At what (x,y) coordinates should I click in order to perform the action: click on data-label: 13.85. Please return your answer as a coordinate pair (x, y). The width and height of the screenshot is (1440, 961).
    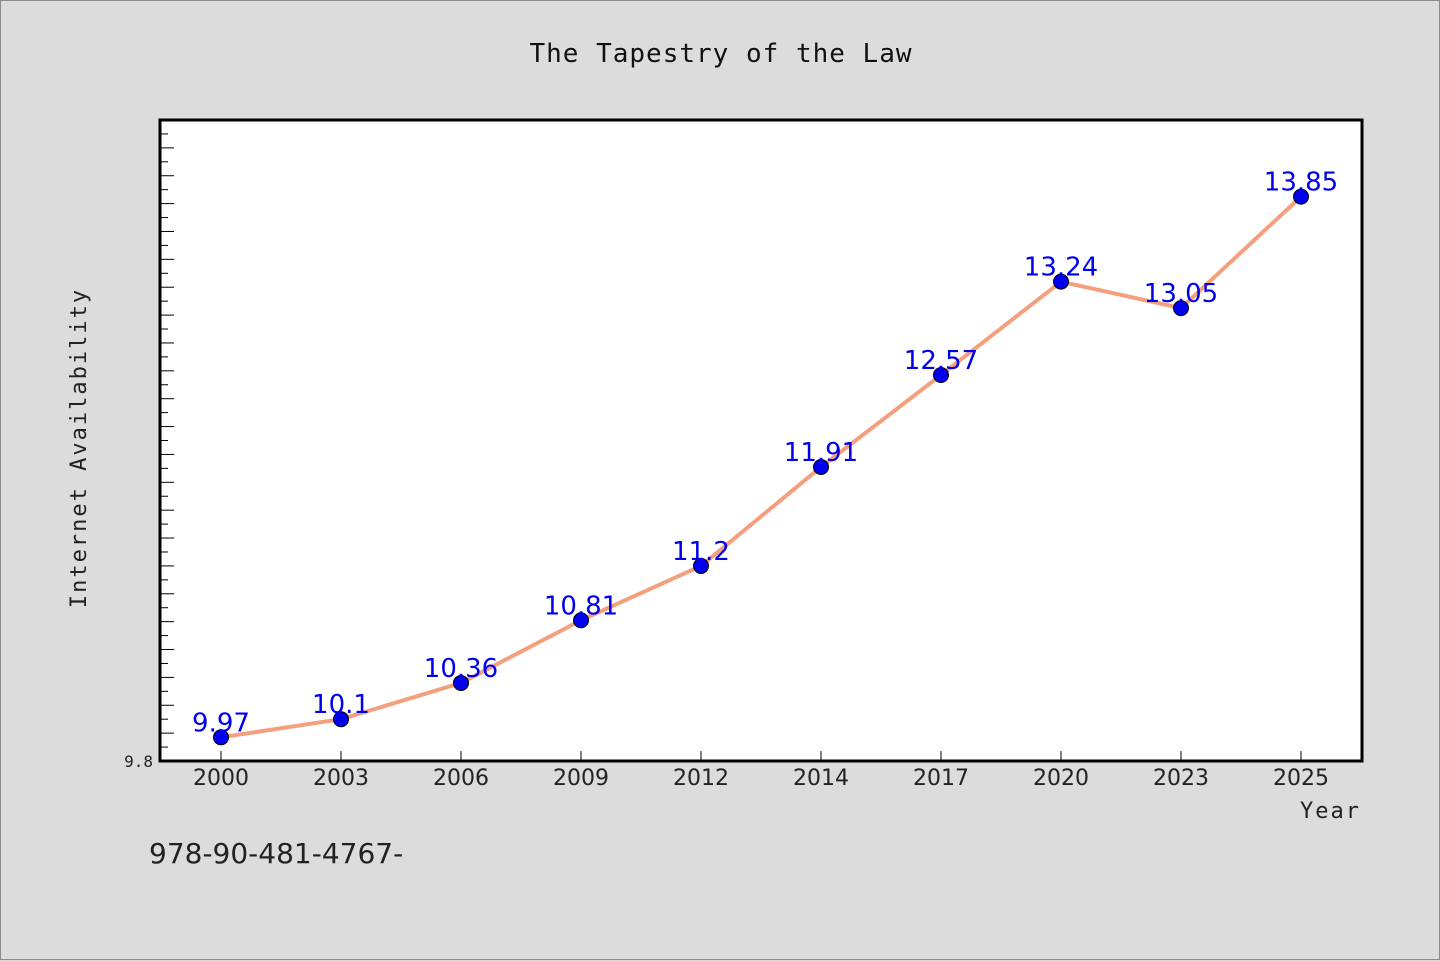
    Looking at the image, I should click on (1301, 183).